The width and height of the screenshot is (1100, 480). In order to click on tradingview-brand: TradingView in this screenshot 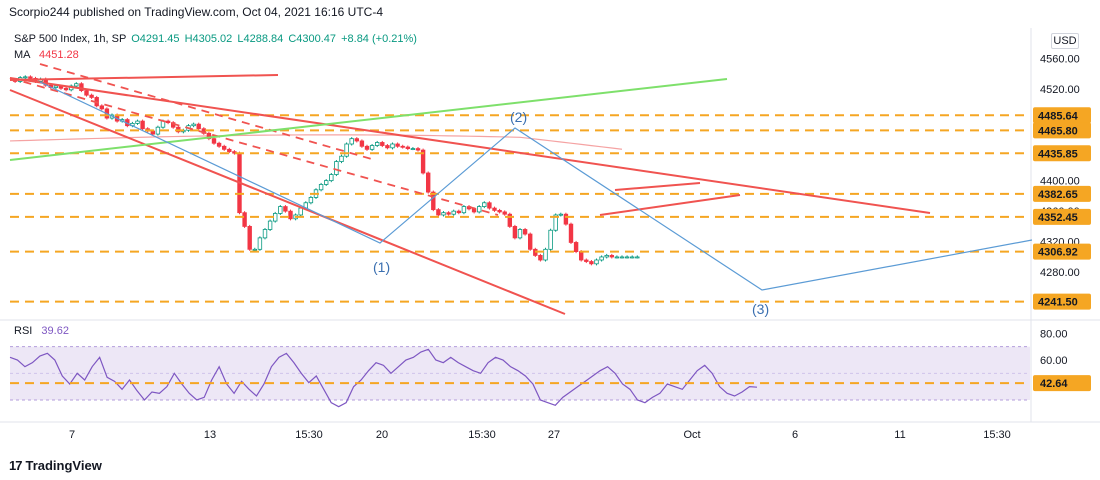, I will do `click(63, 465)`.